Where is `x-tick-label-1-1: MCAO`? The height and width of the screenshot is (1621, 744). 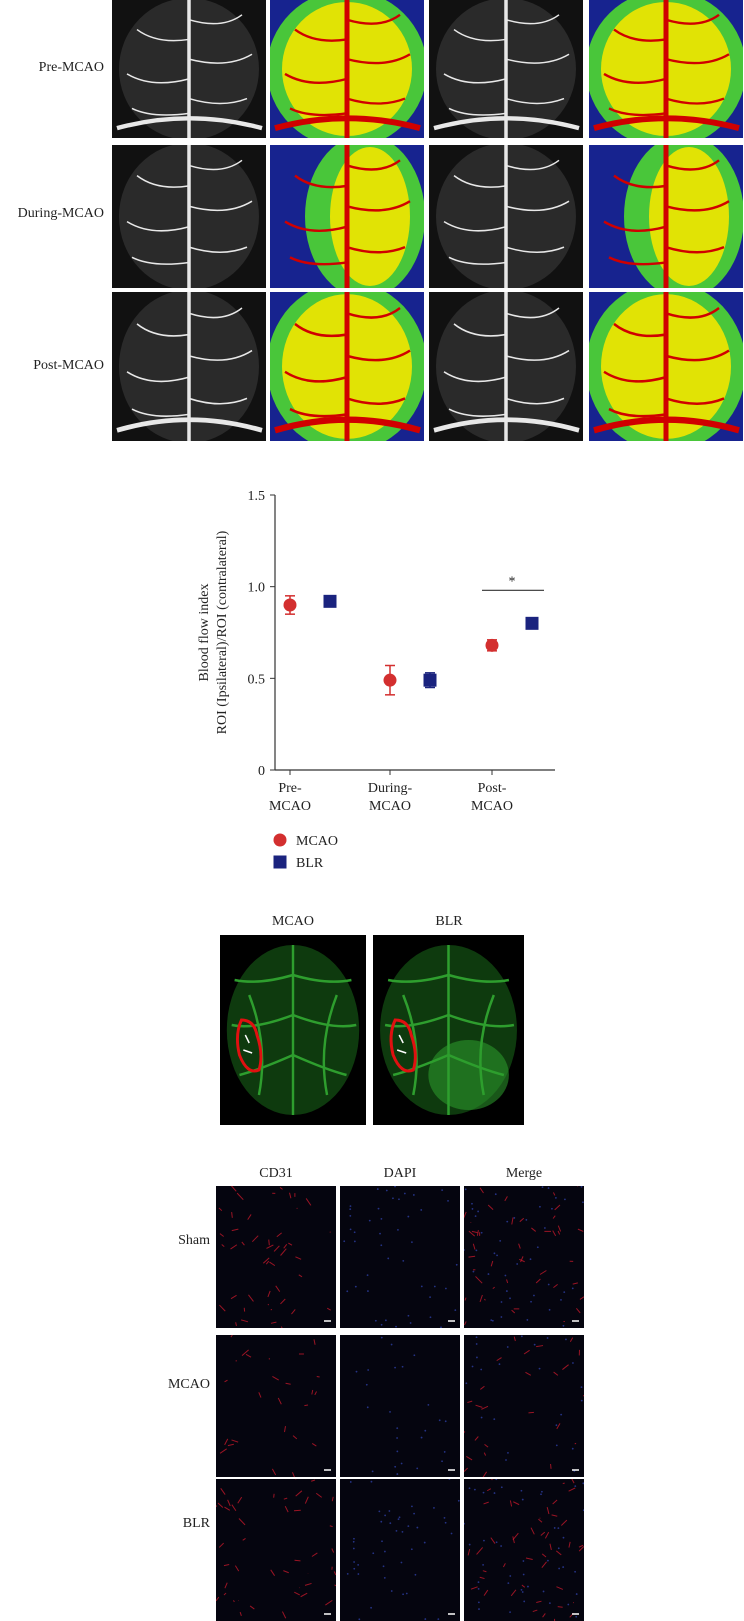
x-tick-label-1-1: MCAO is located at coordinates (390, 806).